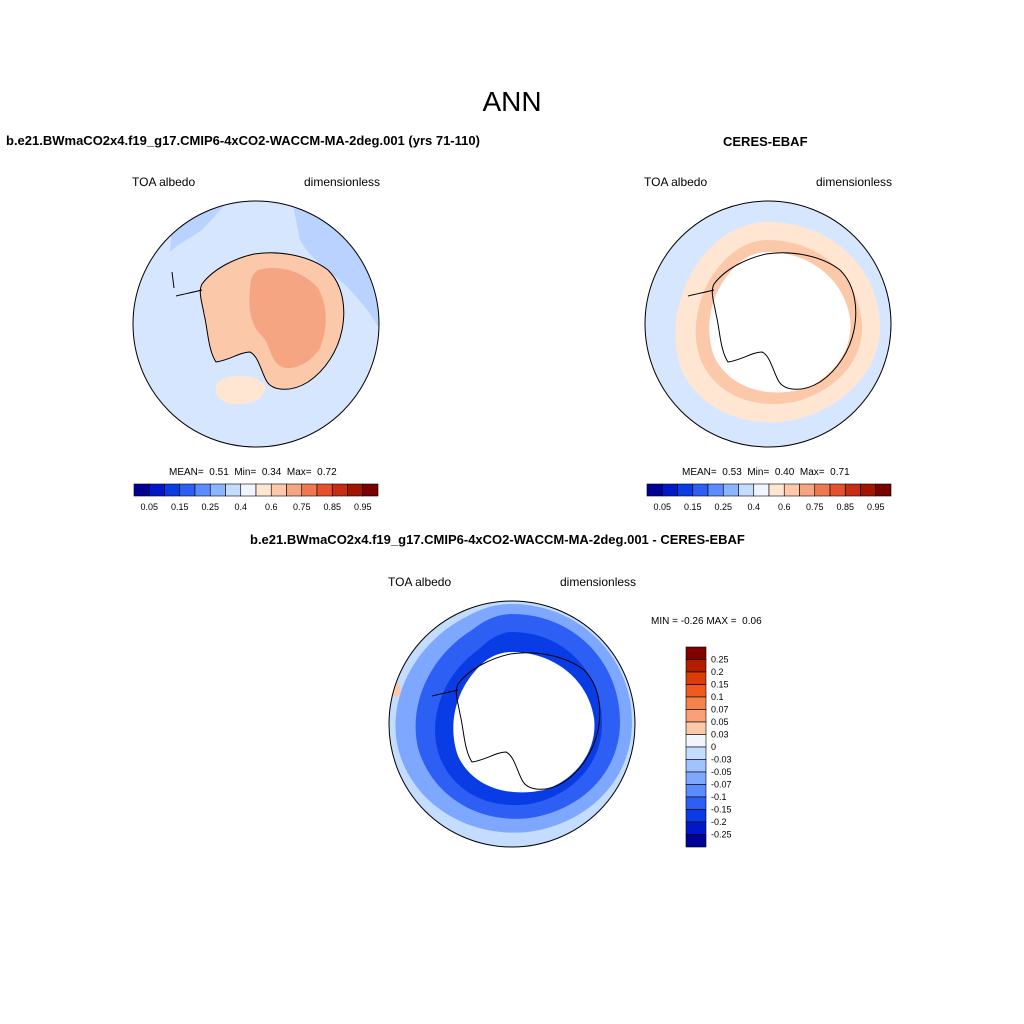 The image size is (1024, 1024). What do you see at coordinates (765, 141) in the screenshot?
I see `panel-obs-title: CERES-EBAF` at bounding box center [765, 141].